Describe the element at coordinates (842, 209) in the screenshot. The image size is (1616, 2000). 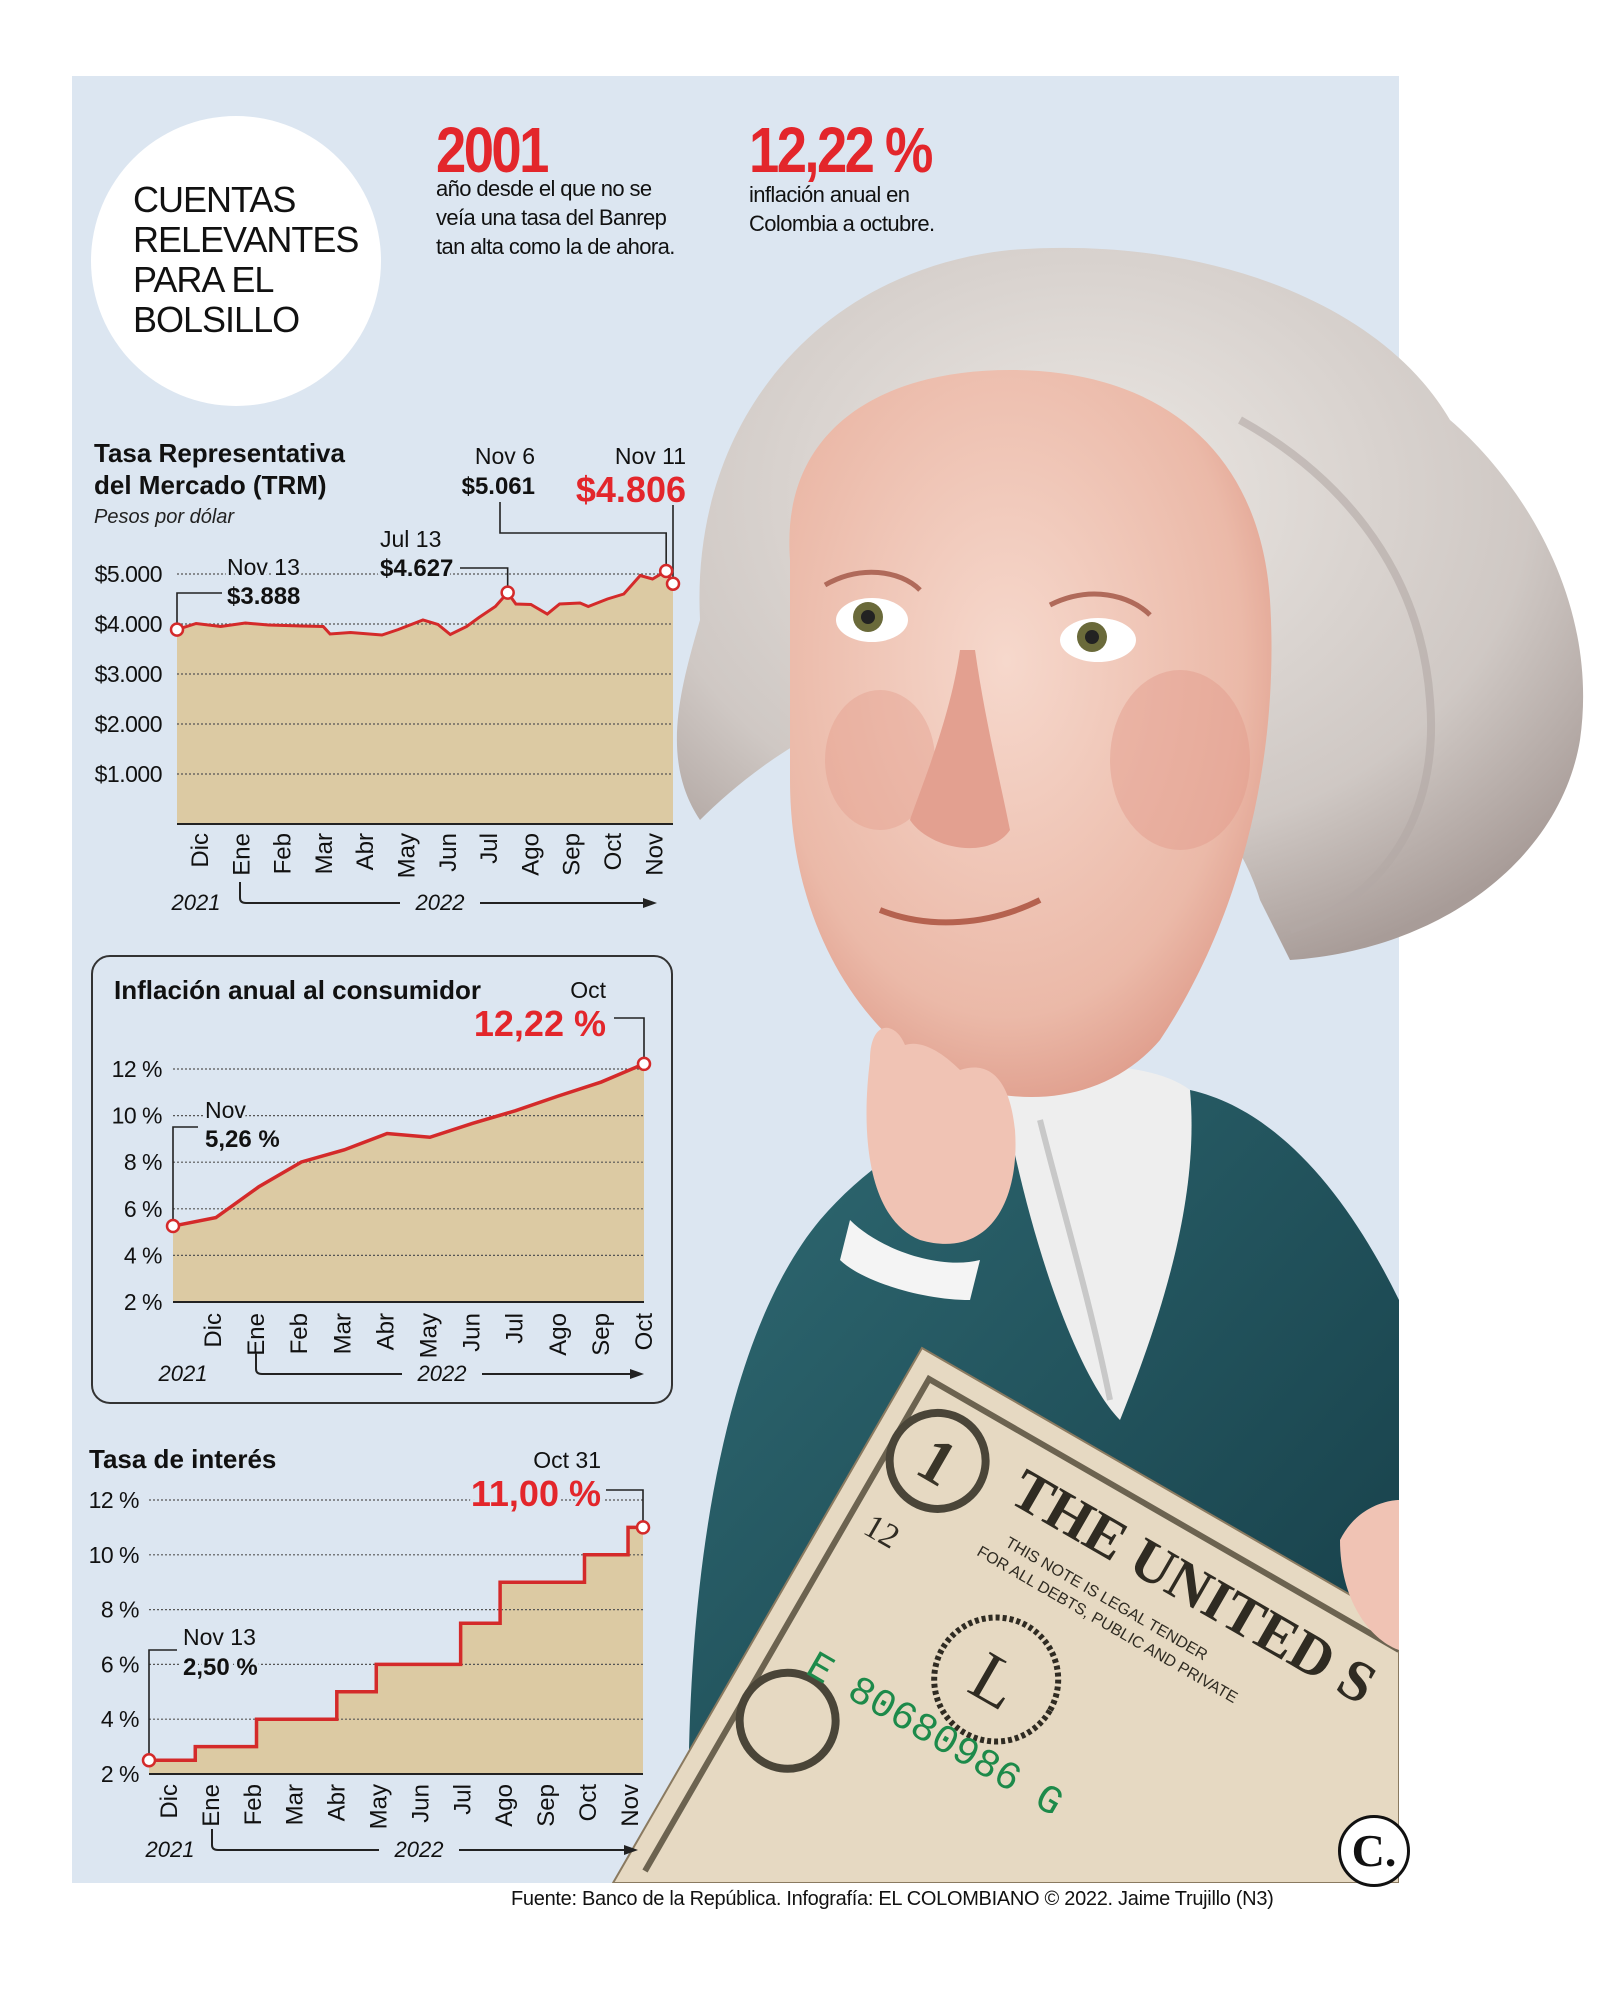
I see `stat-inflation-description: inflación anual en Colombia a octubre.` at that location.